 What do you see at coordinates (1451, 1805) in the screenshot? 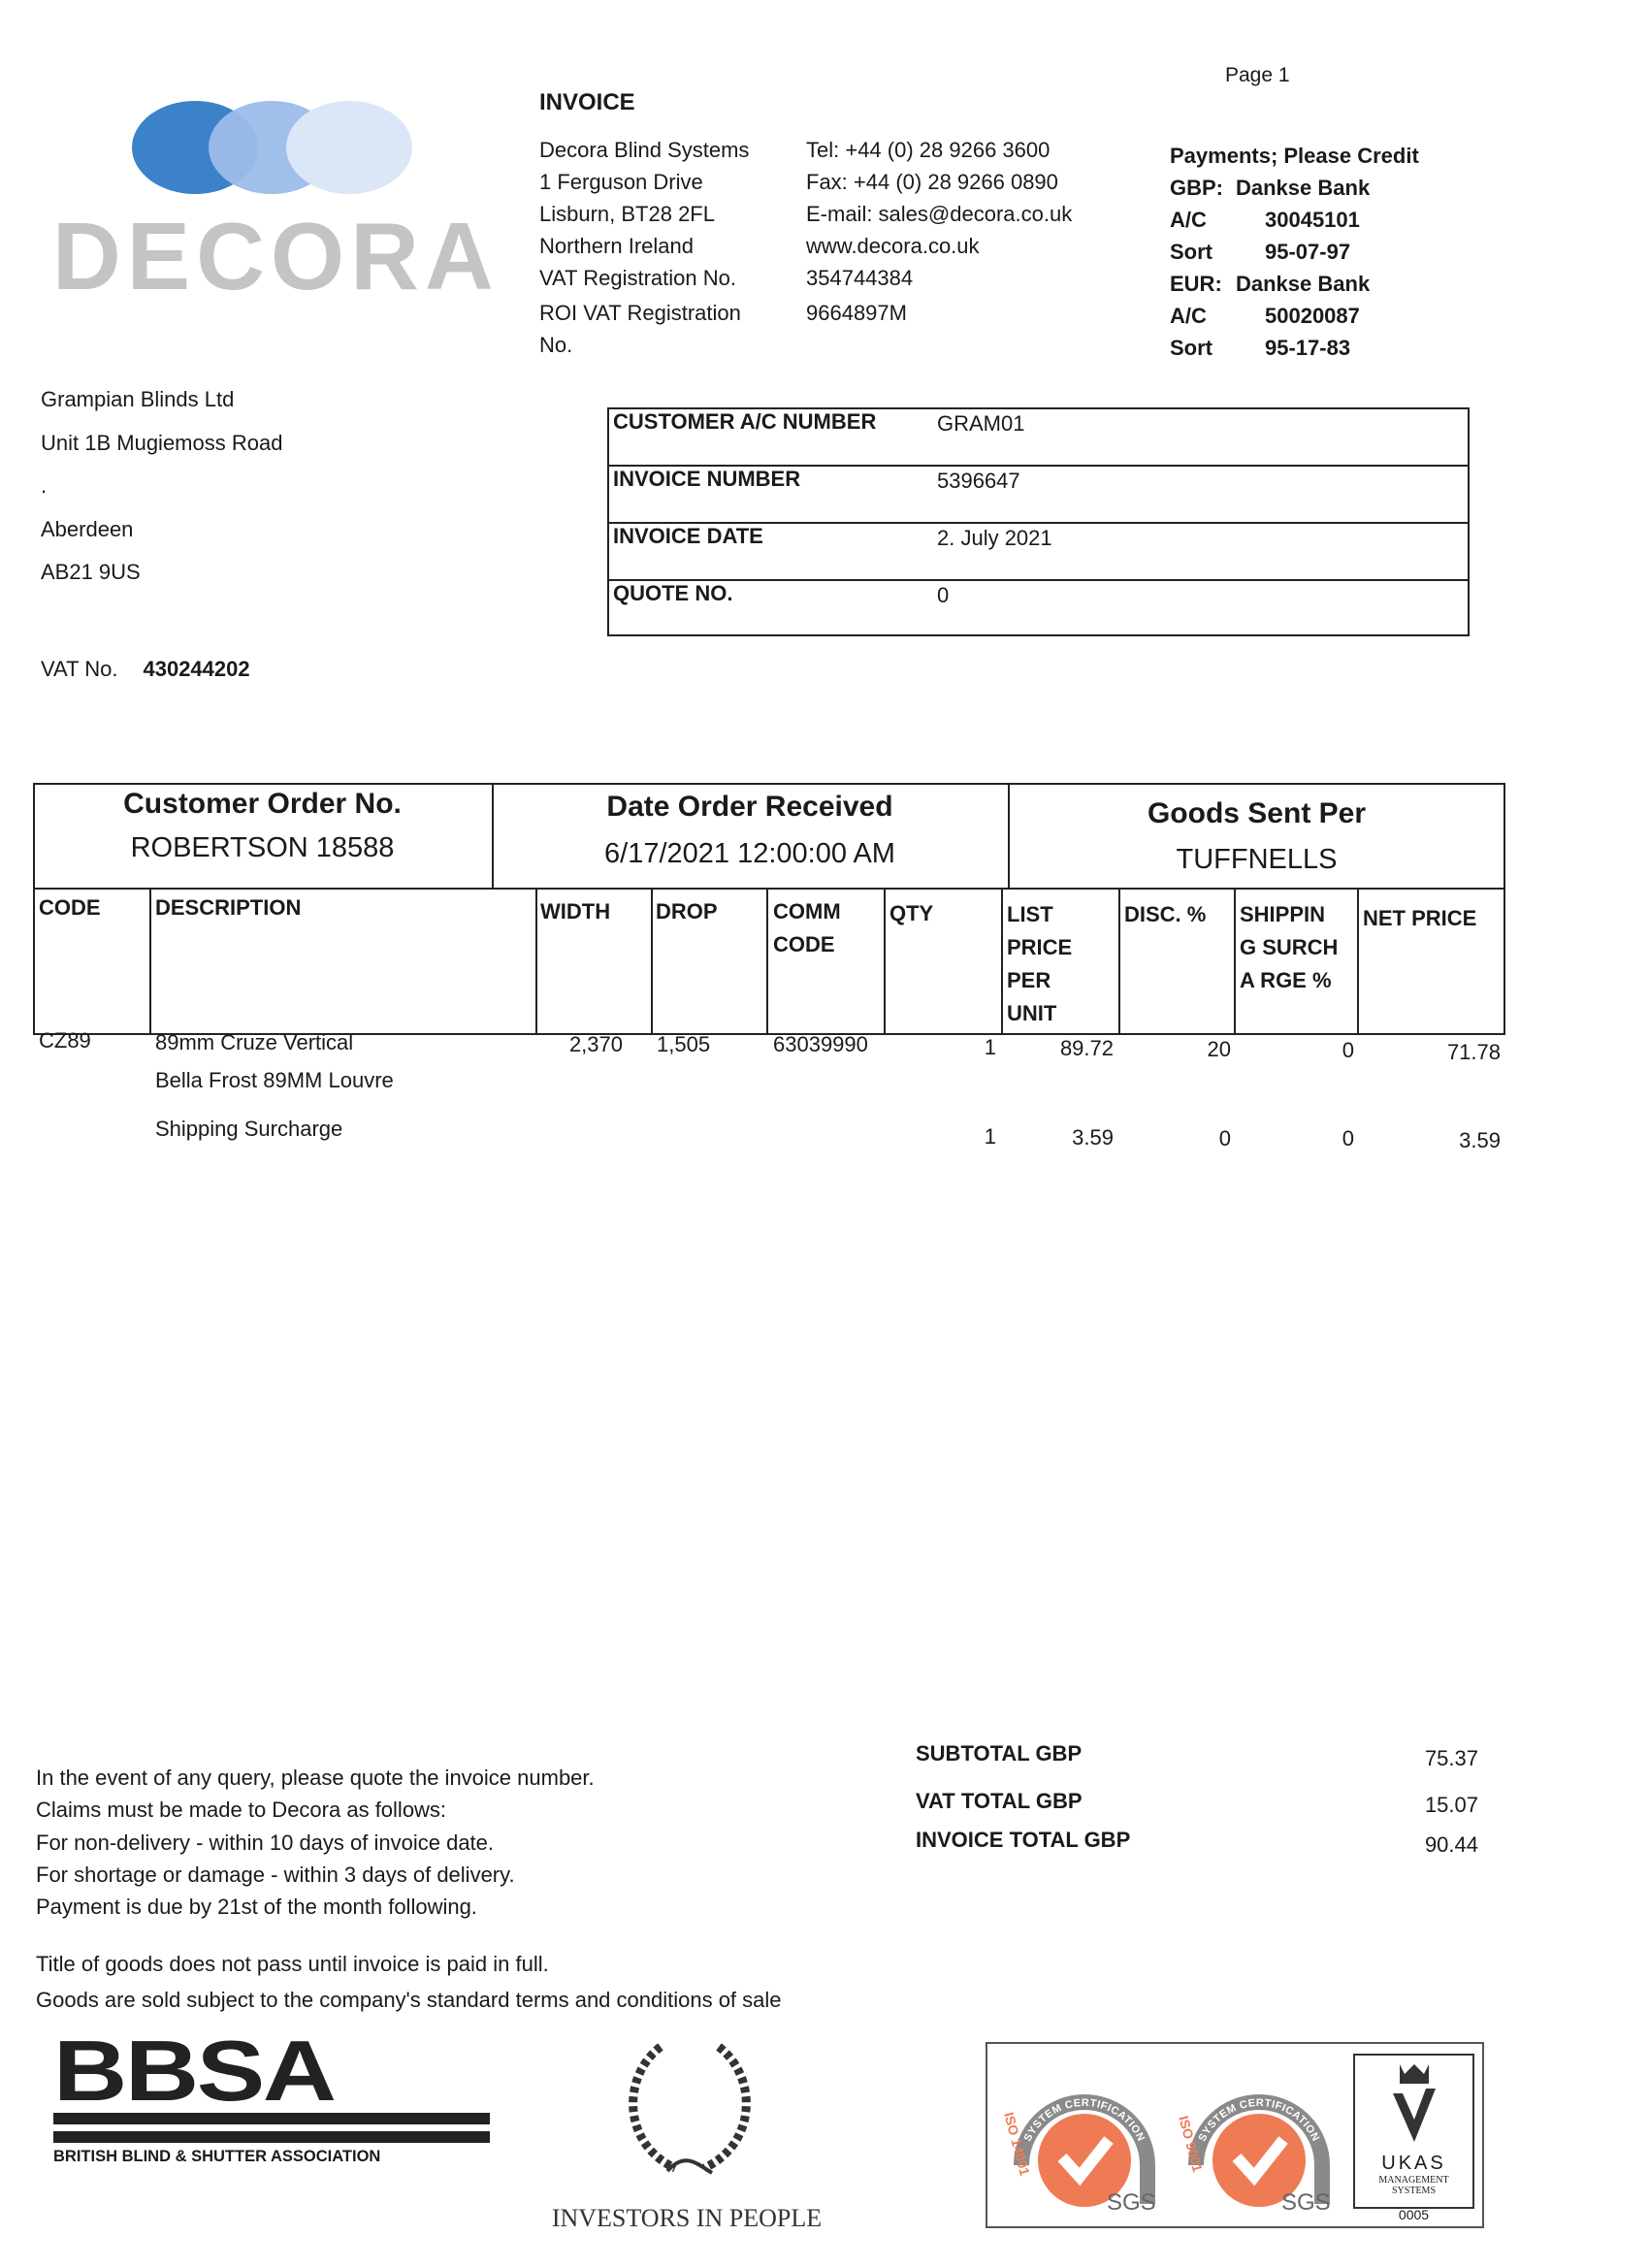
I see `vat-total-value: 15.07` at bounding box center [1451, 1805].